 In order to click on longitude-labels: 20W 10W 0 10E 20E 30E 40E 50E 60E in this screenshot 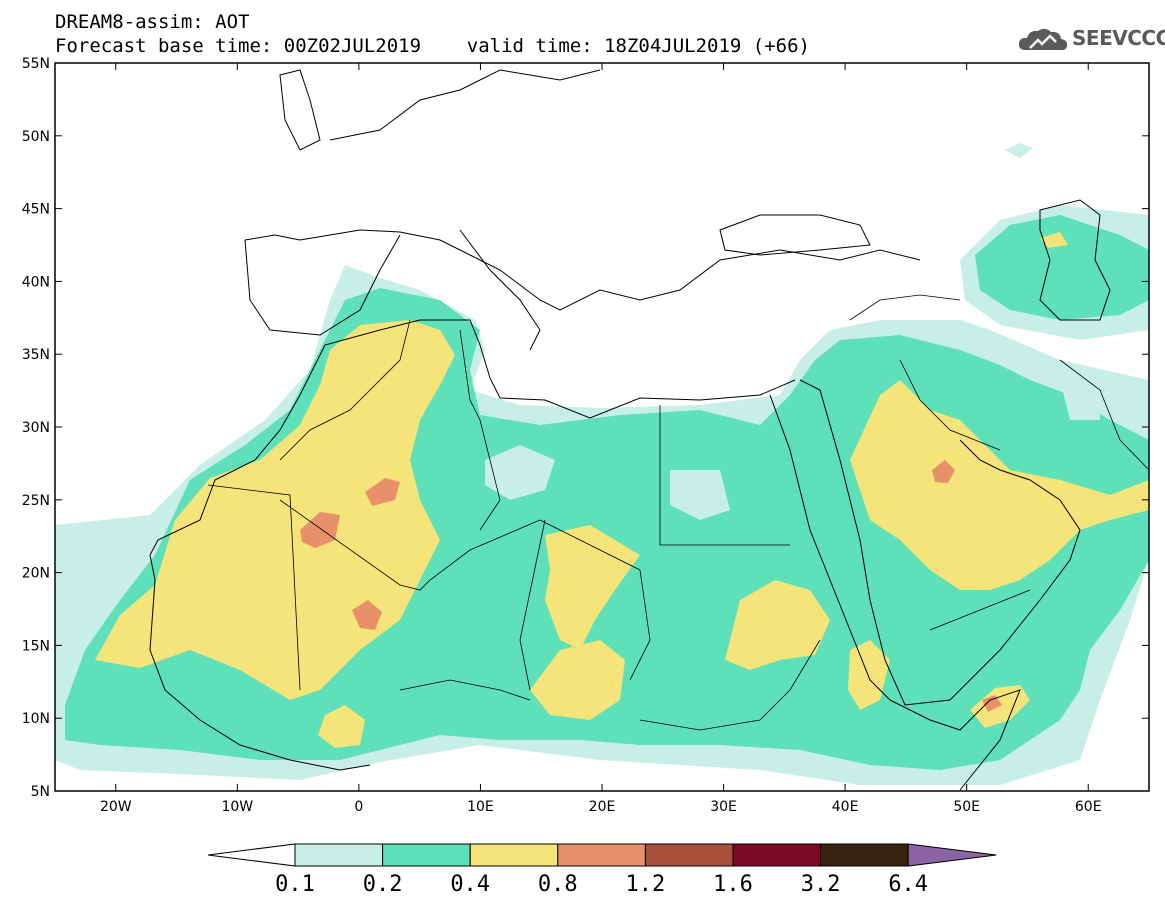, I will do `click(601, 807)`.